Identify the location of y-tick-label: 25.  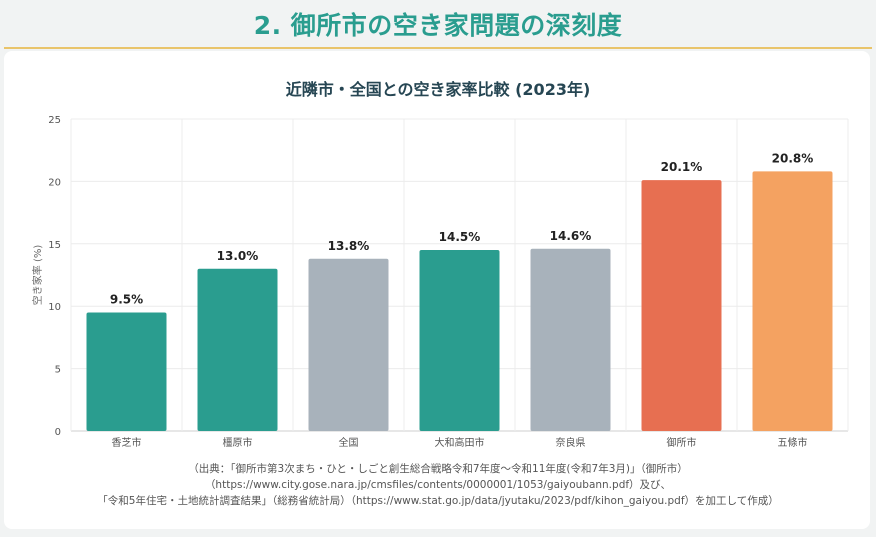
(54, 120).